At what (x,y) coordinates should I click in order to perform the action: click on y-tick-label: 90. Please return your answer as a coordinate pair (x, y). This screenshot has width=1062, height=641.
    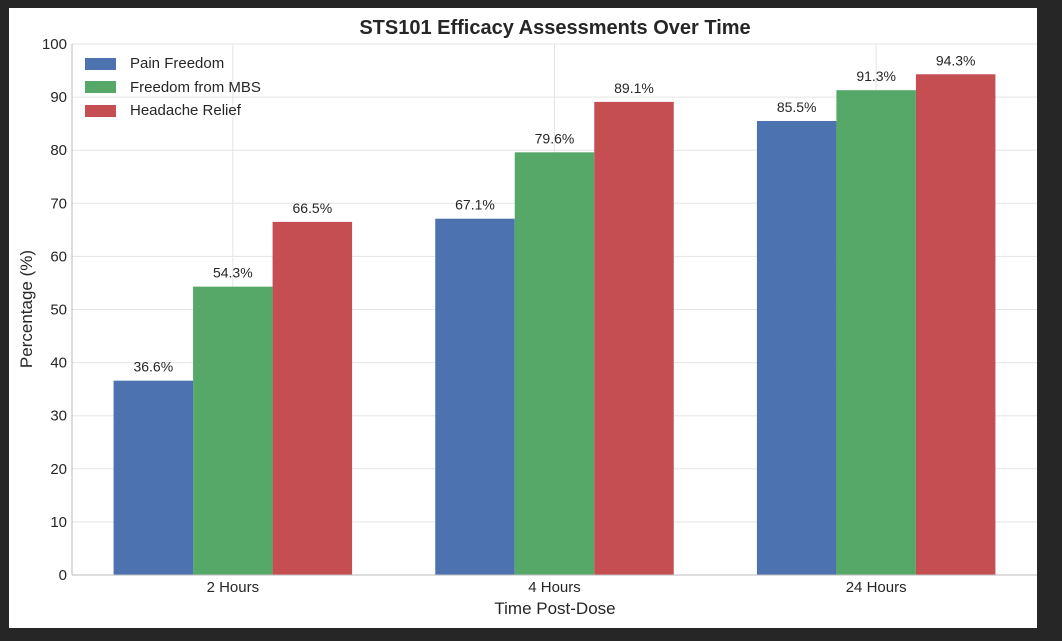
    Looking at the image, I should click on (58, 97).